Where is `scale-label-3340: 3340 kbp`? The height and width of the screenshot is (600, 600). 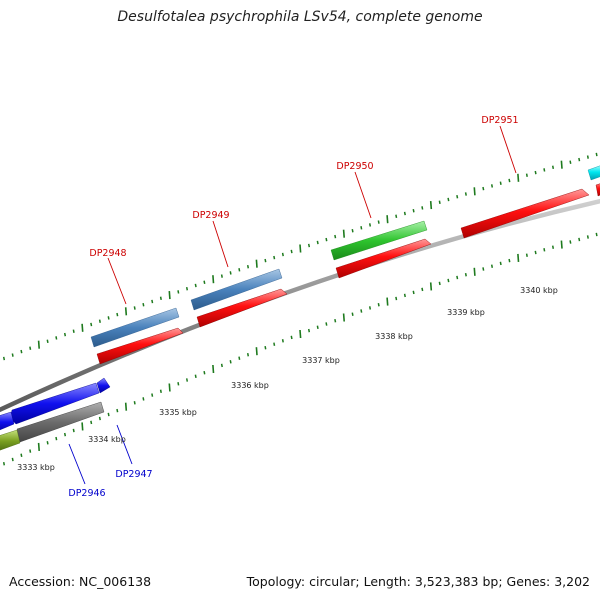
scale-label-3340: 3340 kbp is located at coordinates (539, 290).